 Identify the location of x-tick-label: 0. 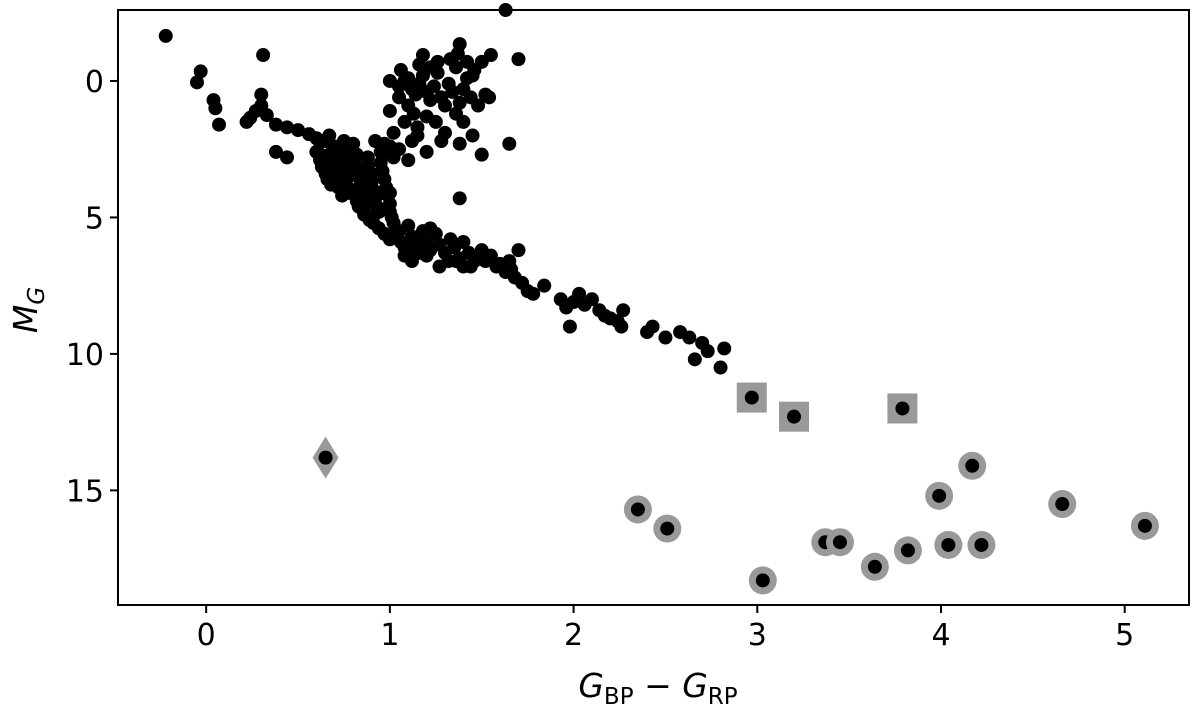
(206, 635).